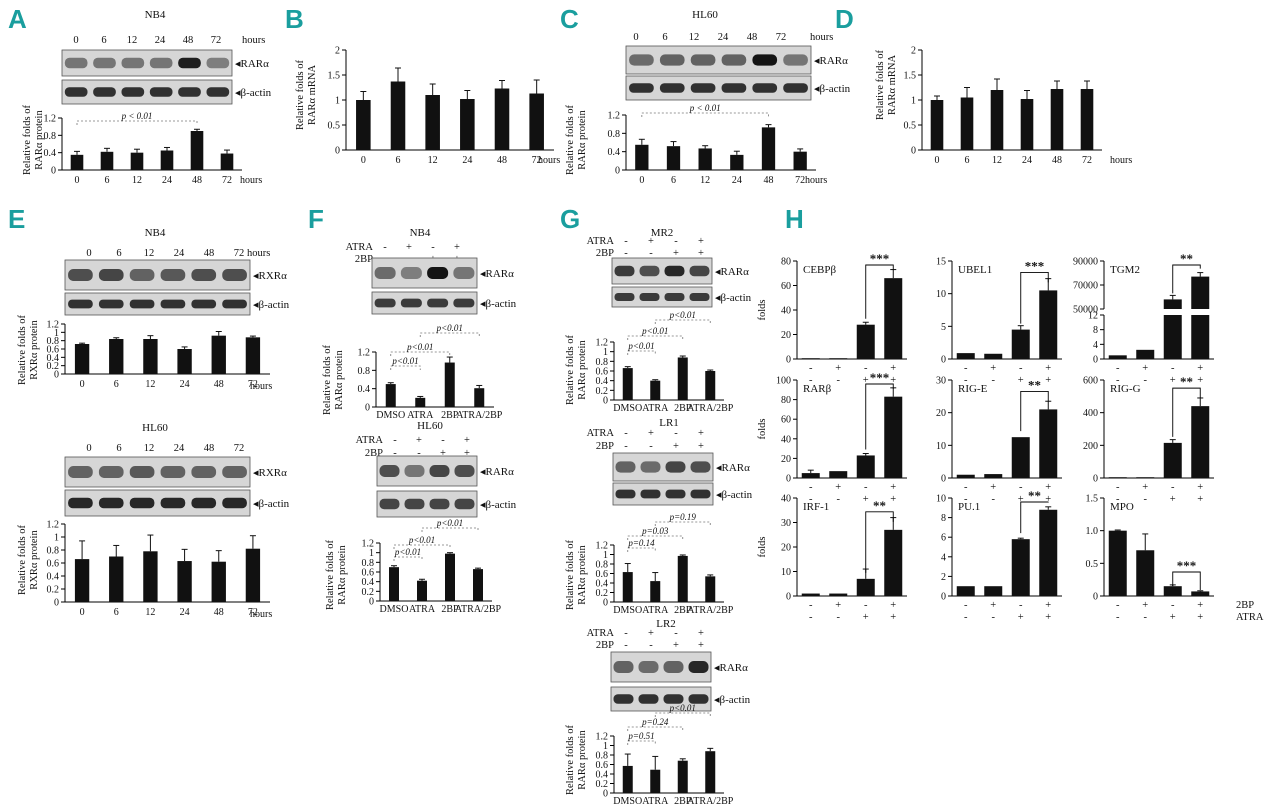 This screenshot has width=1280, height=810. Describe the element at coordinates (209, 448) in the screenshot. I see `lane-label: 48` at that location.